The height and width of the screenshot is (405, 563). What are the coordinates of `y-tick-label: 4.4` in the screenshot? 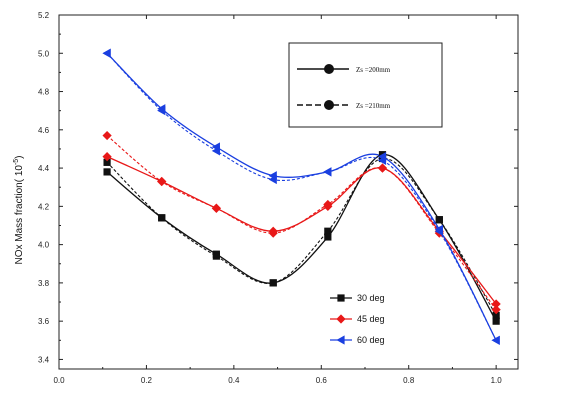 It's located at (44, 168).